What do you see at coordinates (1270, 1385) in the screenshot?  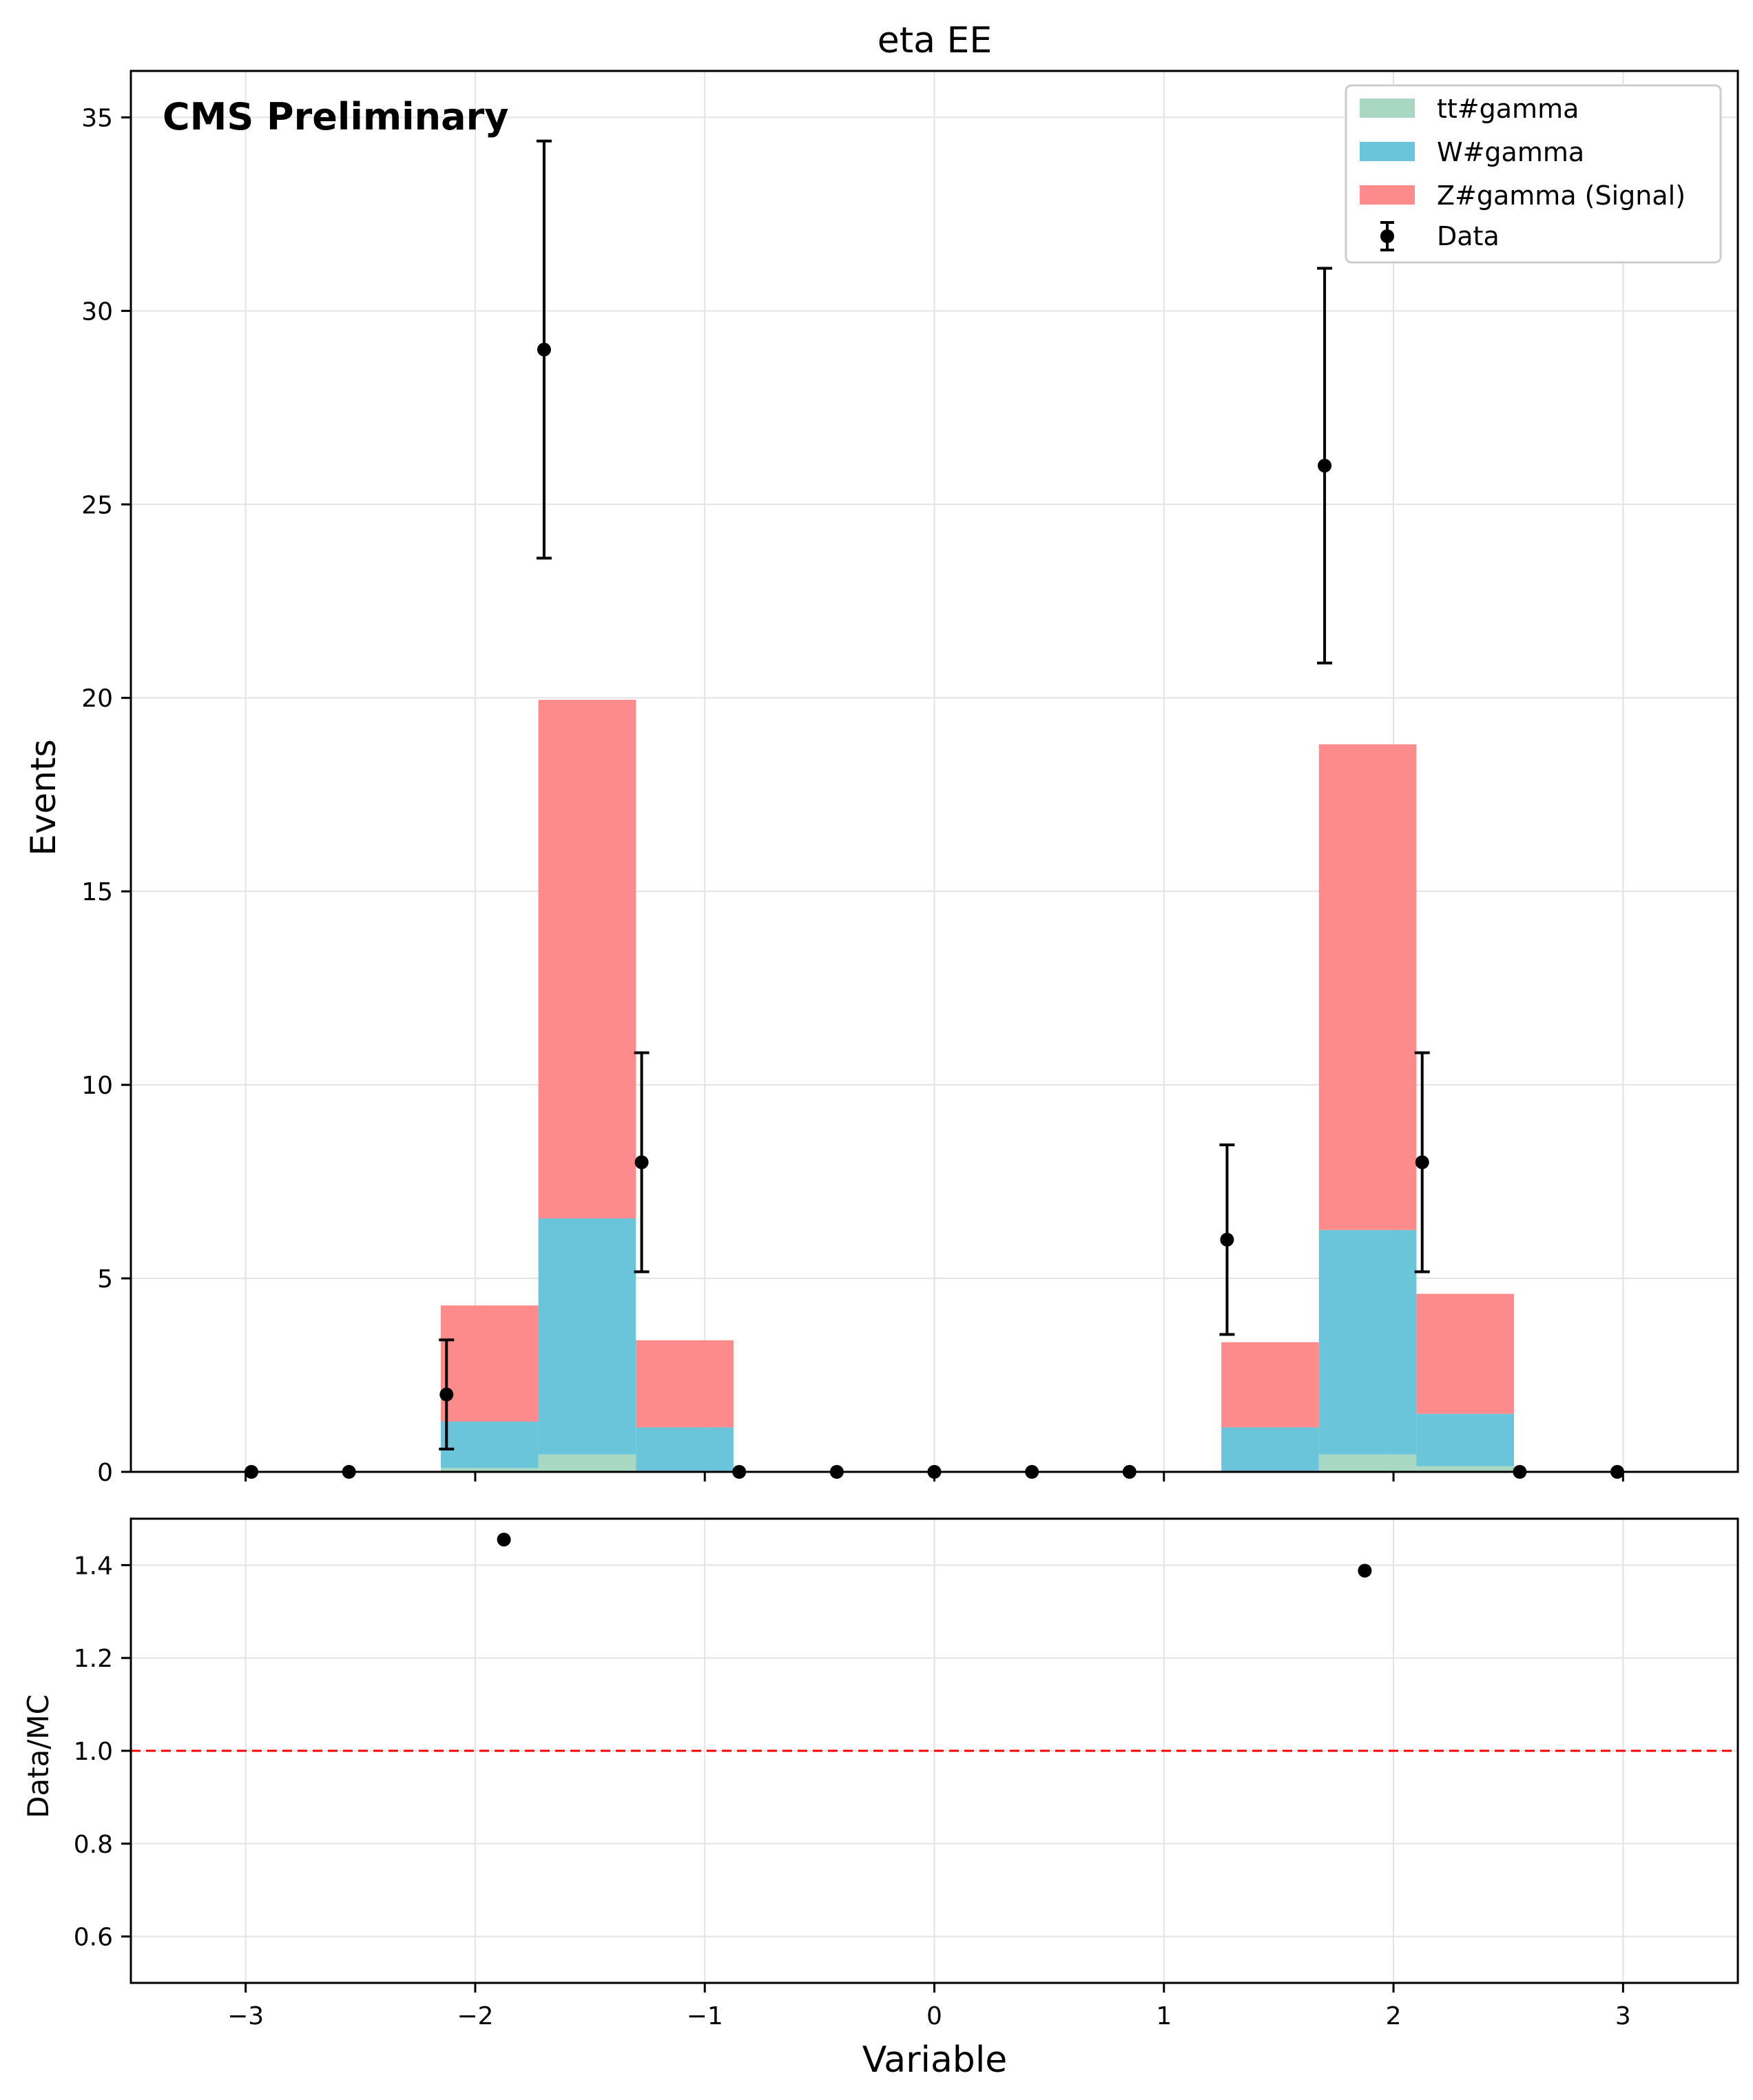 I see `bar-z-gamma-signal--bin-10` at bounding box center [1270, 1385].